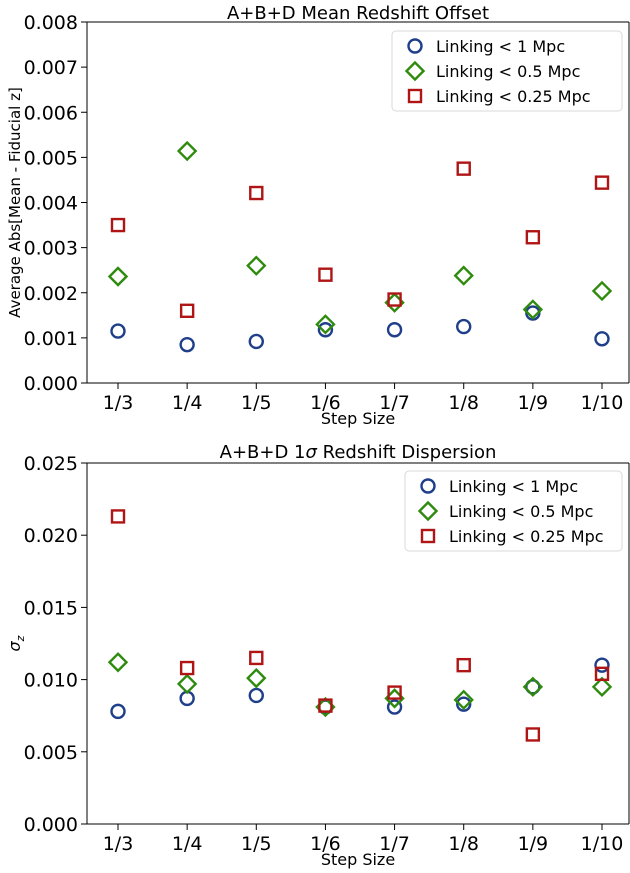 The image size is (630, 873). Describe the element at coordinates (51, 113) in the screenshot. I see `y-tick-label: 0.006` at that location.